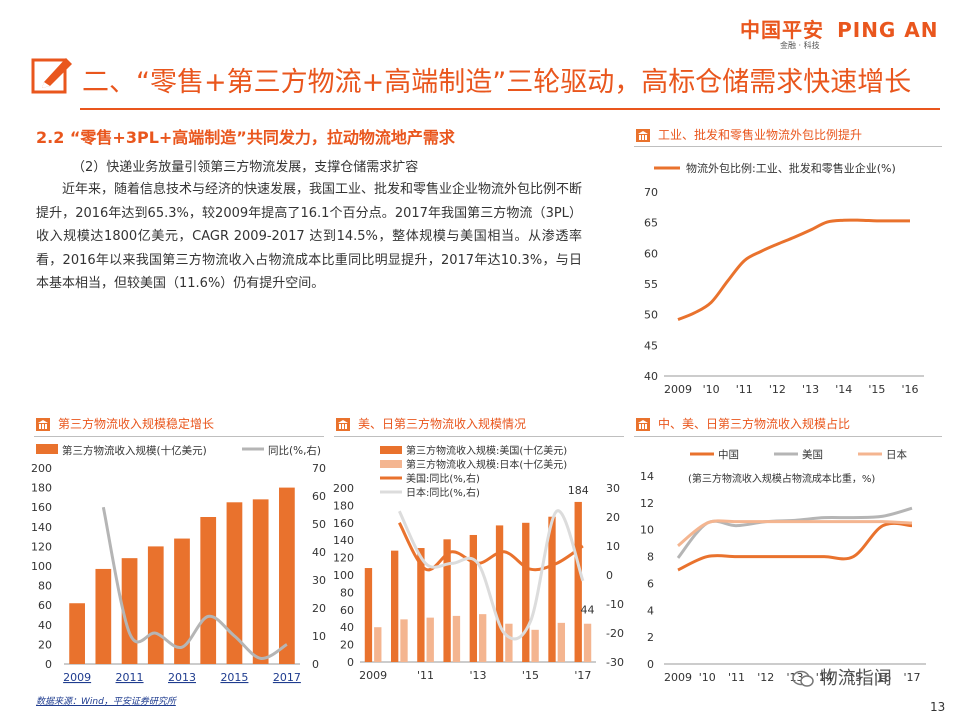 Image resolution: width=960 pixels, height=720 pixels. Describe the element at coordinates (41, 527) in the screenshot. I see `y-tick-label-left: 140` at that location.